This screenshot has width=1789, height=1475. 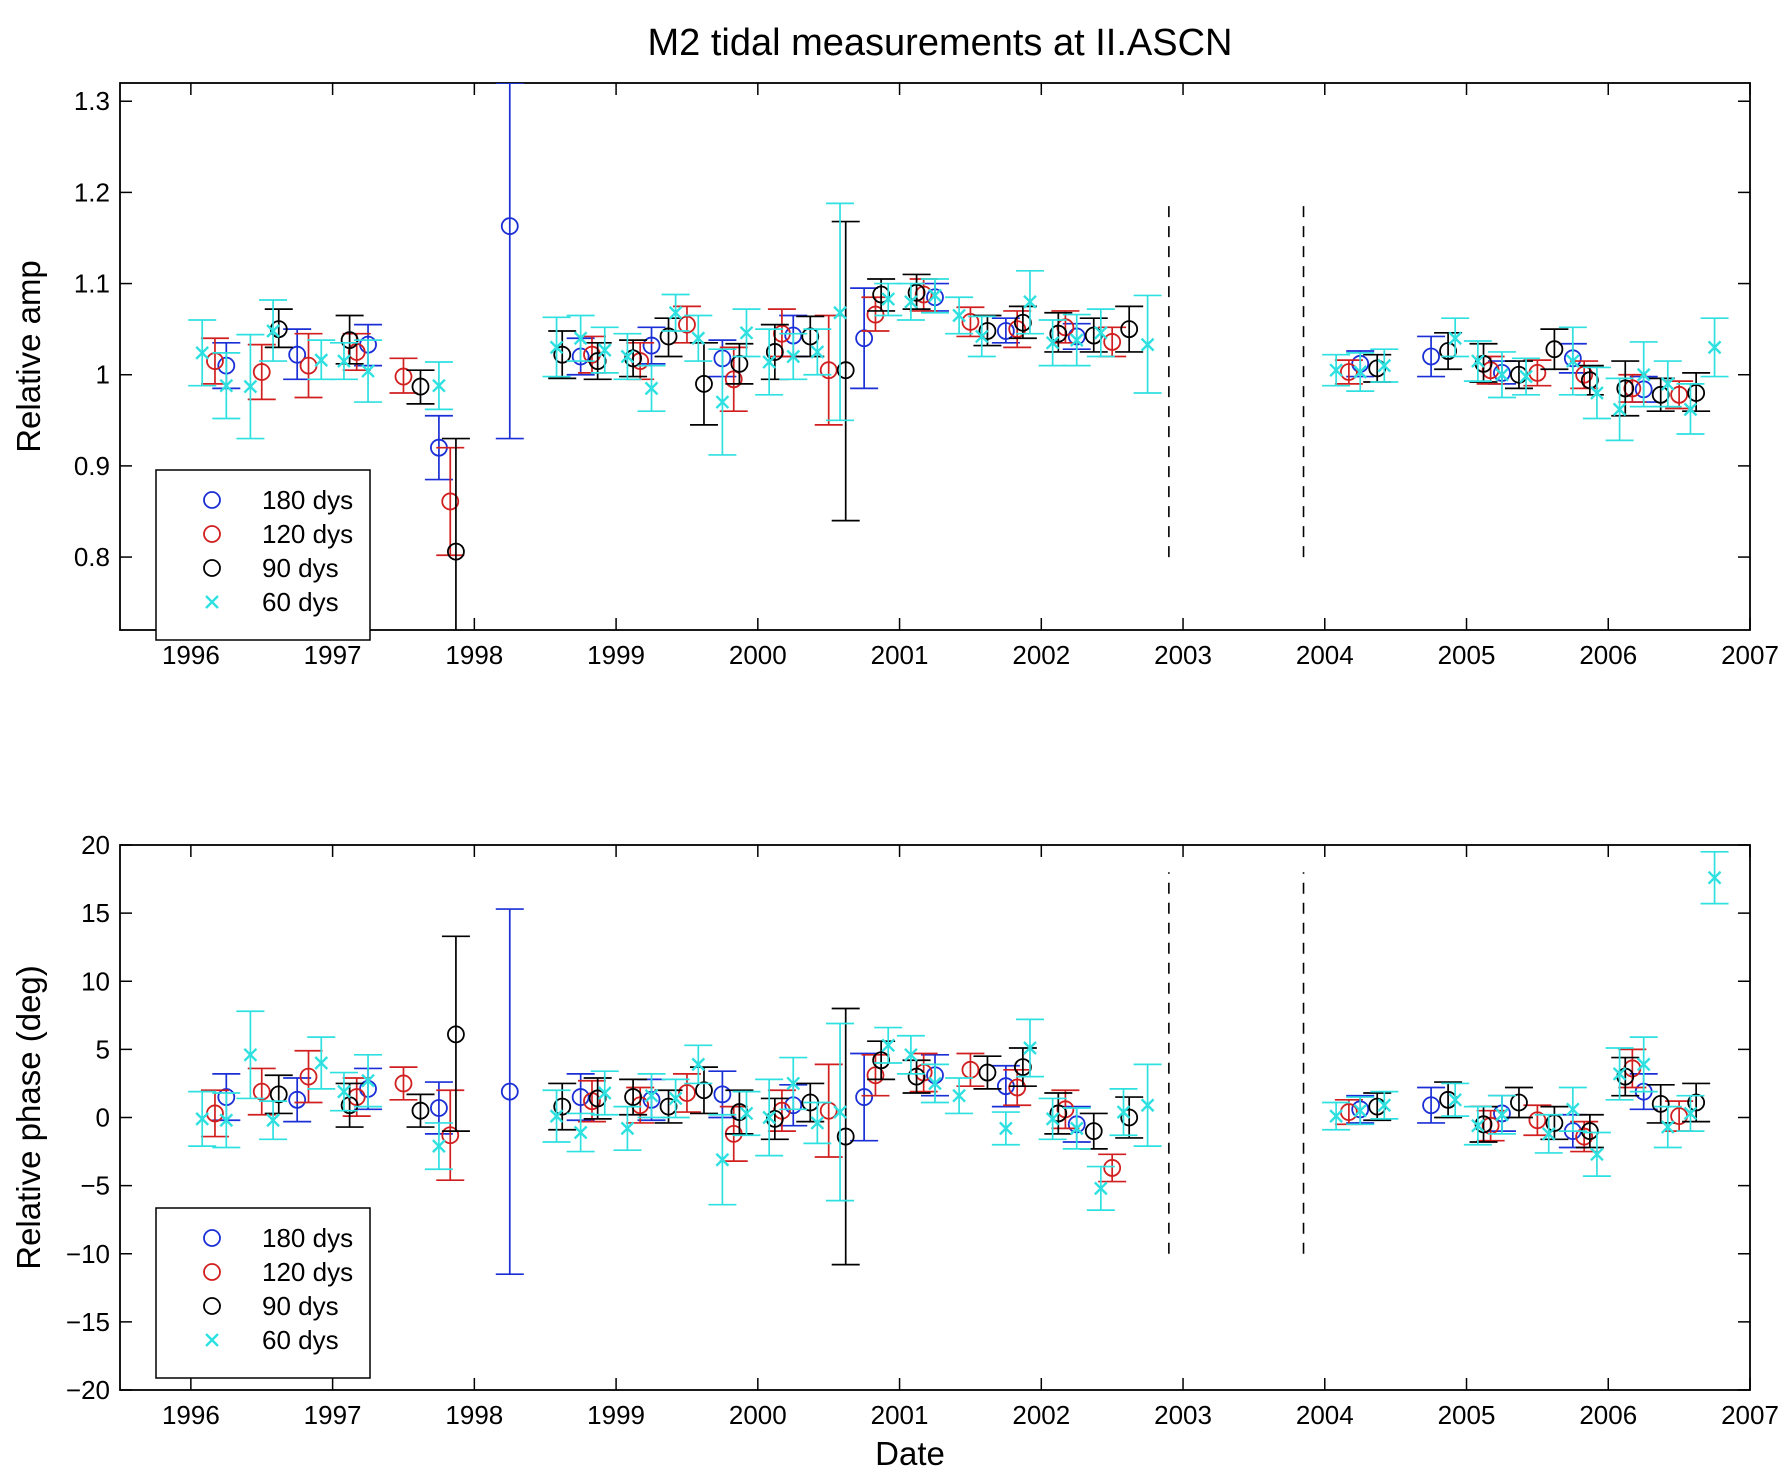 What do you see at coordinates (333, 655) in the screenshot?
I see `x-tick-label: 1997` at bounding box center [333, 655].